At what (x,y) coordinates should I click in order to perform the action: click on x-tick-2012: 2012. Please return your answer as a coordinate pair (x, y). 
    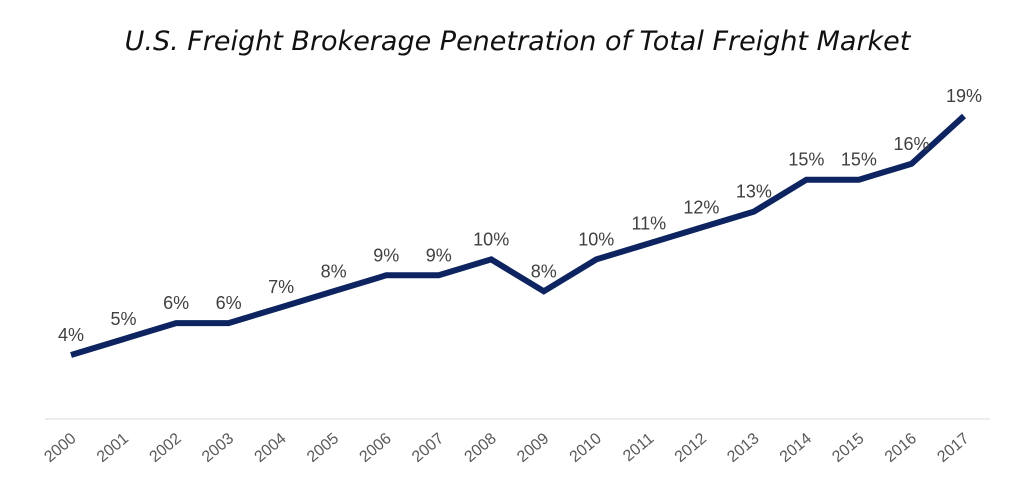
    Looking at the image, I should click on (691, 448).